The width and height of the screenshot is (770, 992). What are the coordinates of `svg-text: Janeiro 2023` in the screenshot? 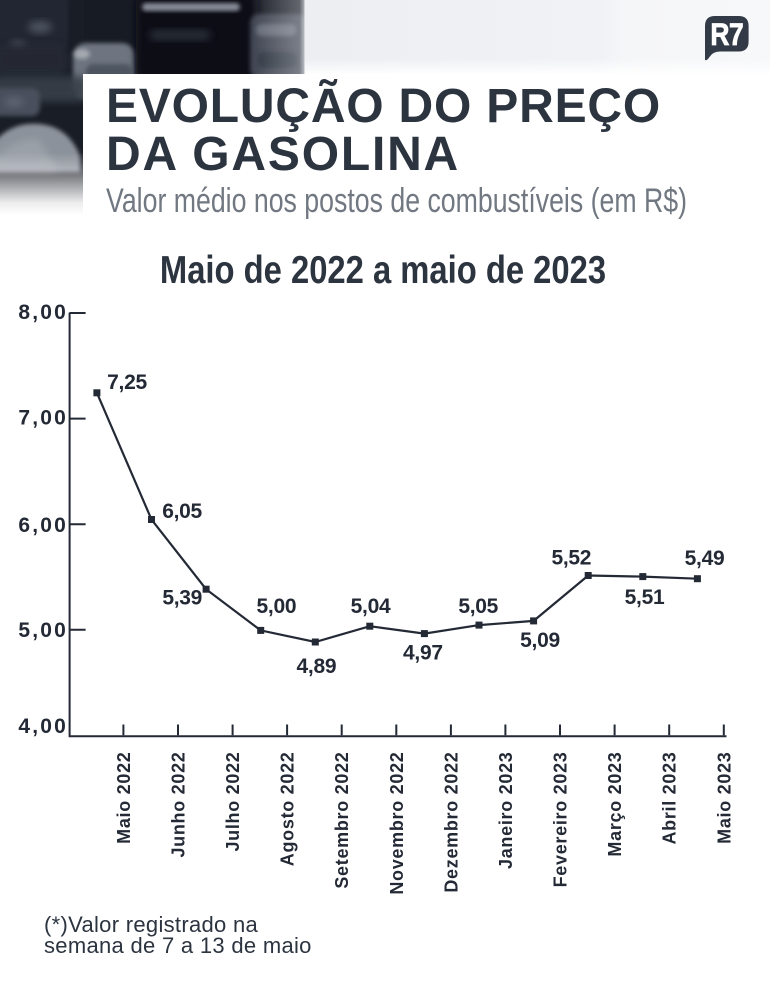 It's located at (506, 810).